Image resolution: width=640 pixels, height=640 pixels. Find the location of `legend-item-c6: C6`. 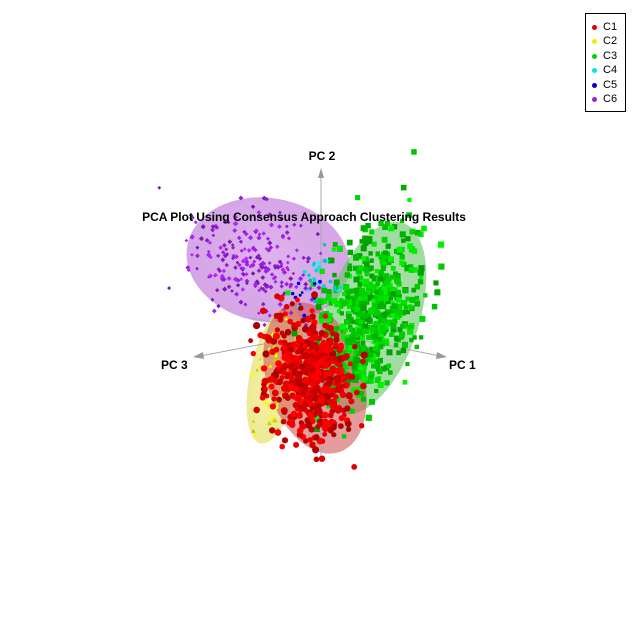

legend-item-c6: C6 is located at coordinates (605, 100).